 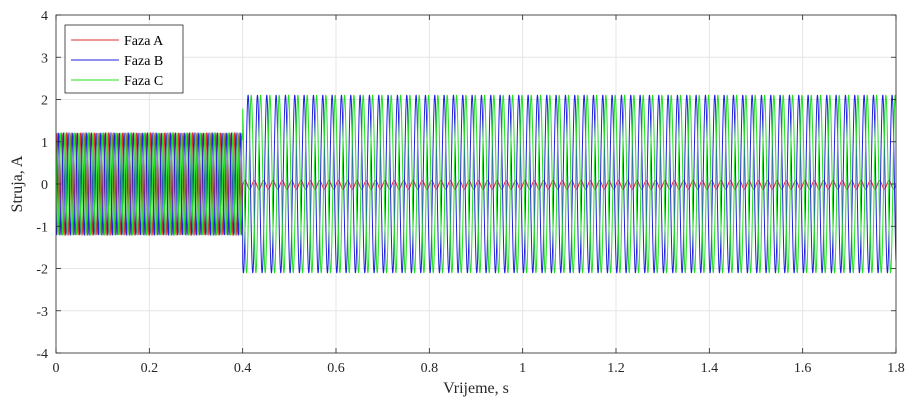 I want to click on y-tick-label: -2, so click(x=42, y=270).